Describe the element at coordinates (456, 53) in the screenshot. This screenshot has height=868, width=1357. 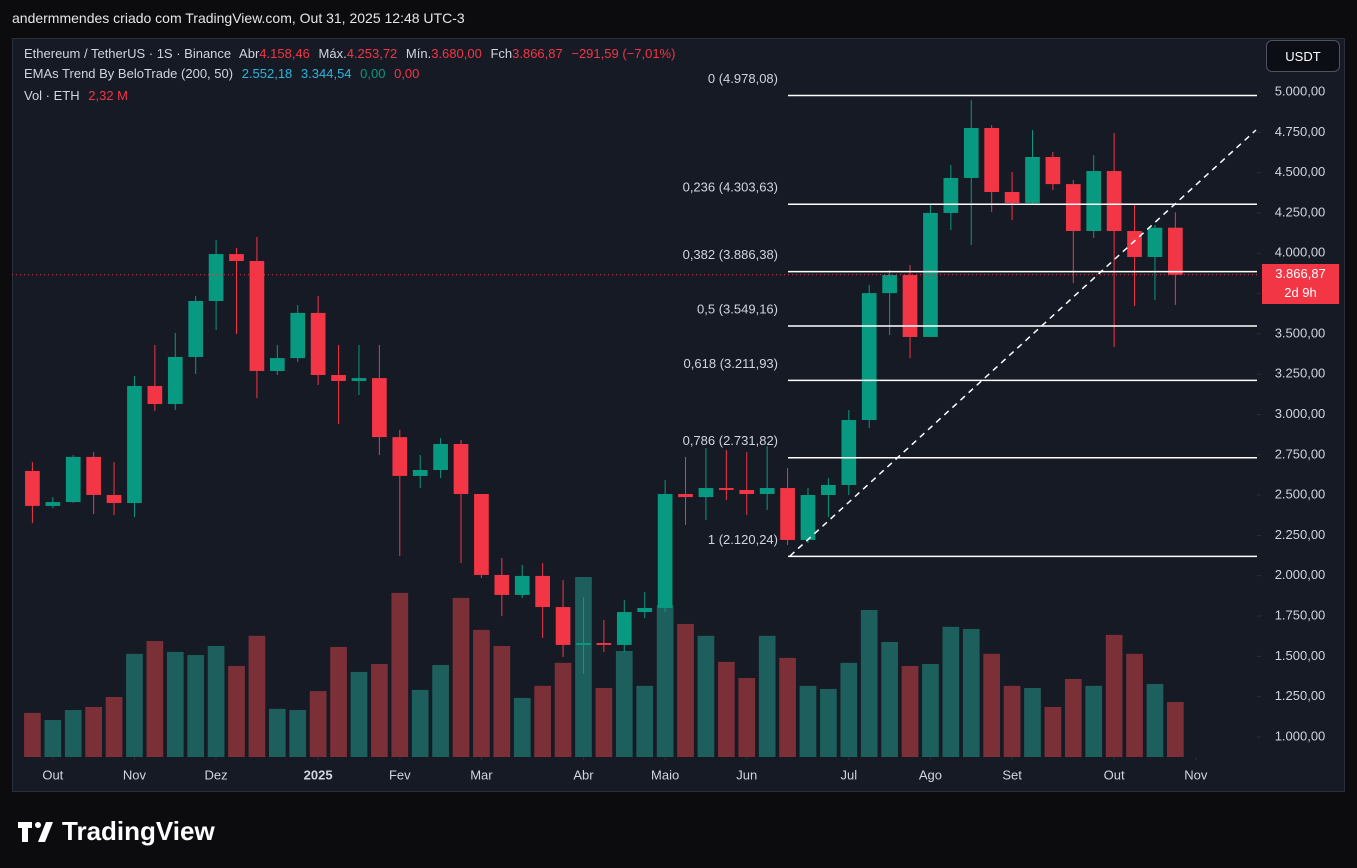
I see `low: 3.680,00` at that location.